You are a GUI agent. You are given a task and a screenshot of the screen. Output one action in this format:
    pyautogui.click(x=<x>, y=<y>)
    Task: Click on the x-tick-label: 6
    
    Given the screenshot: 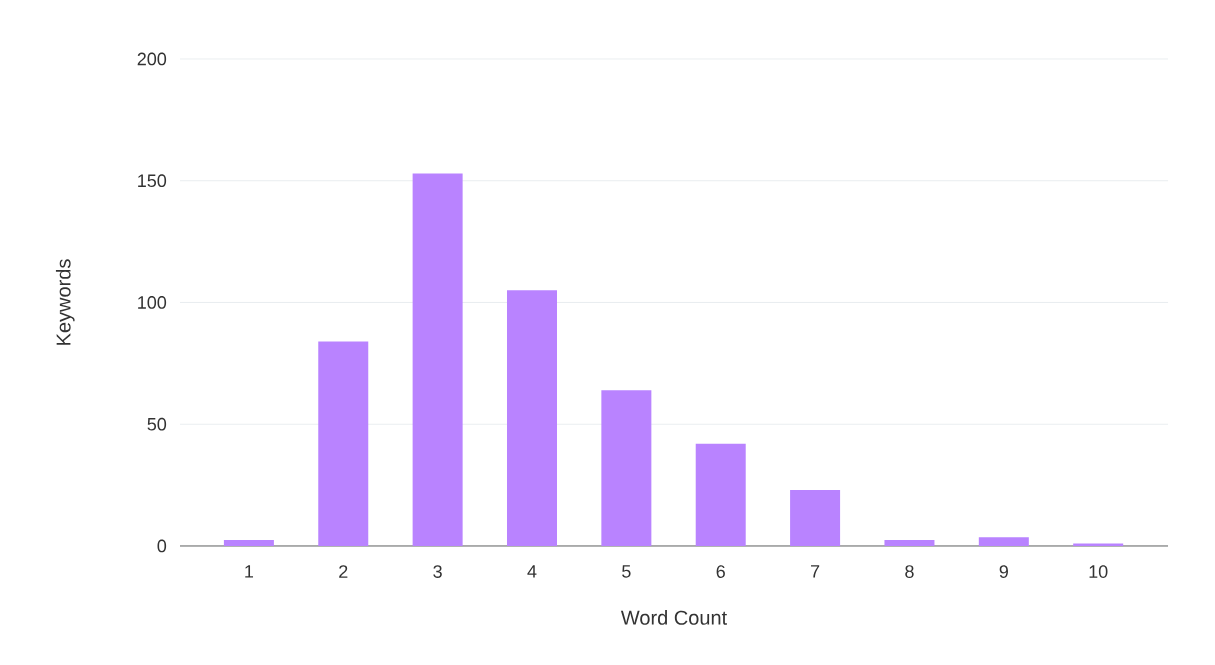 What is the action you would take?
    pyautogui.click(x=720, y=571)
    